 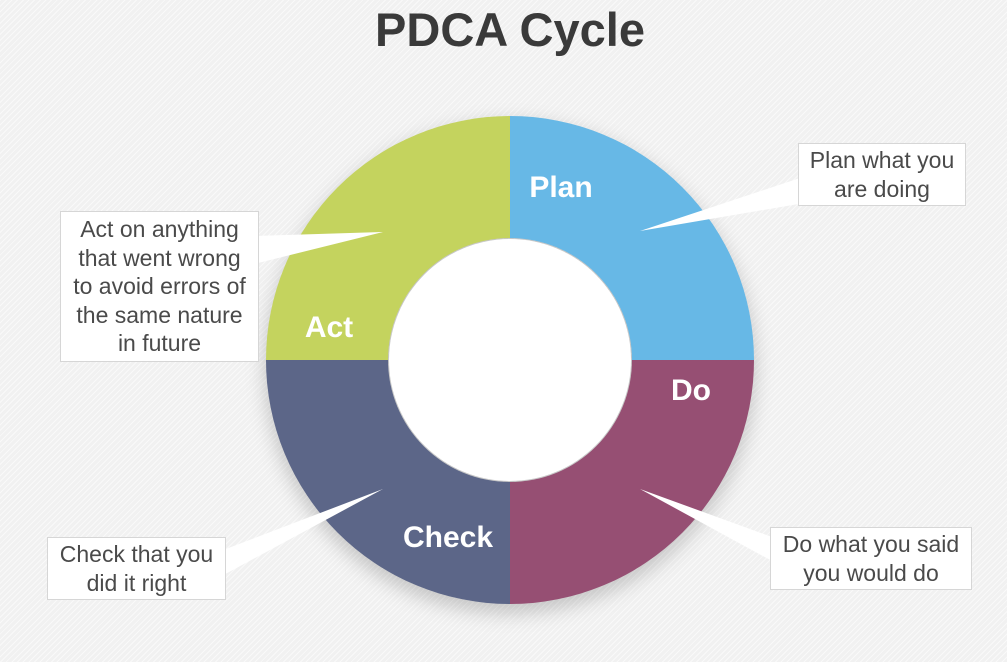 I want to click on segment-act, so click(x=388, y=238).